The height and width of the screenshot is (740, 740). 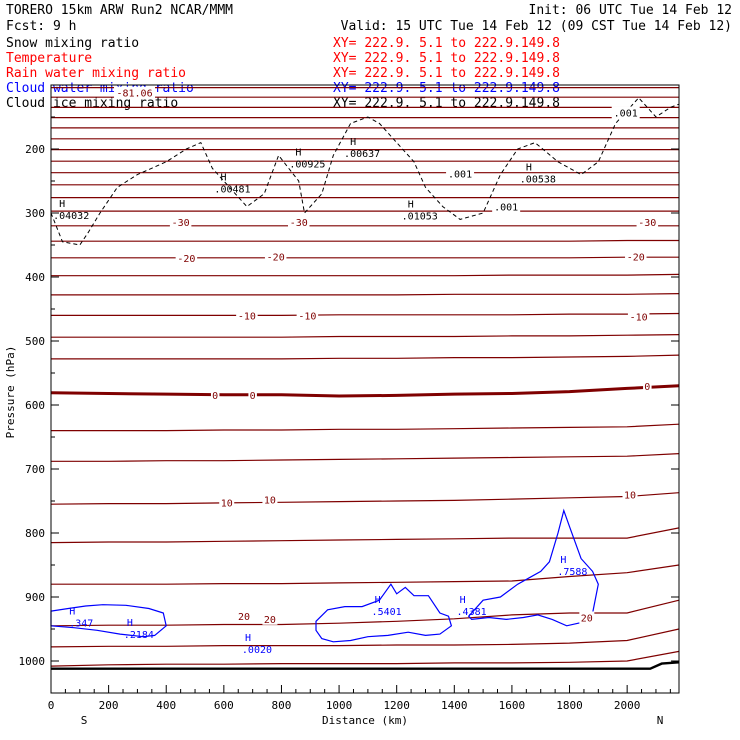 What do you see at coordinates (35, 213) in the screenshot?
I see `y-tick-label: 300` at bounding box center [35, 213].